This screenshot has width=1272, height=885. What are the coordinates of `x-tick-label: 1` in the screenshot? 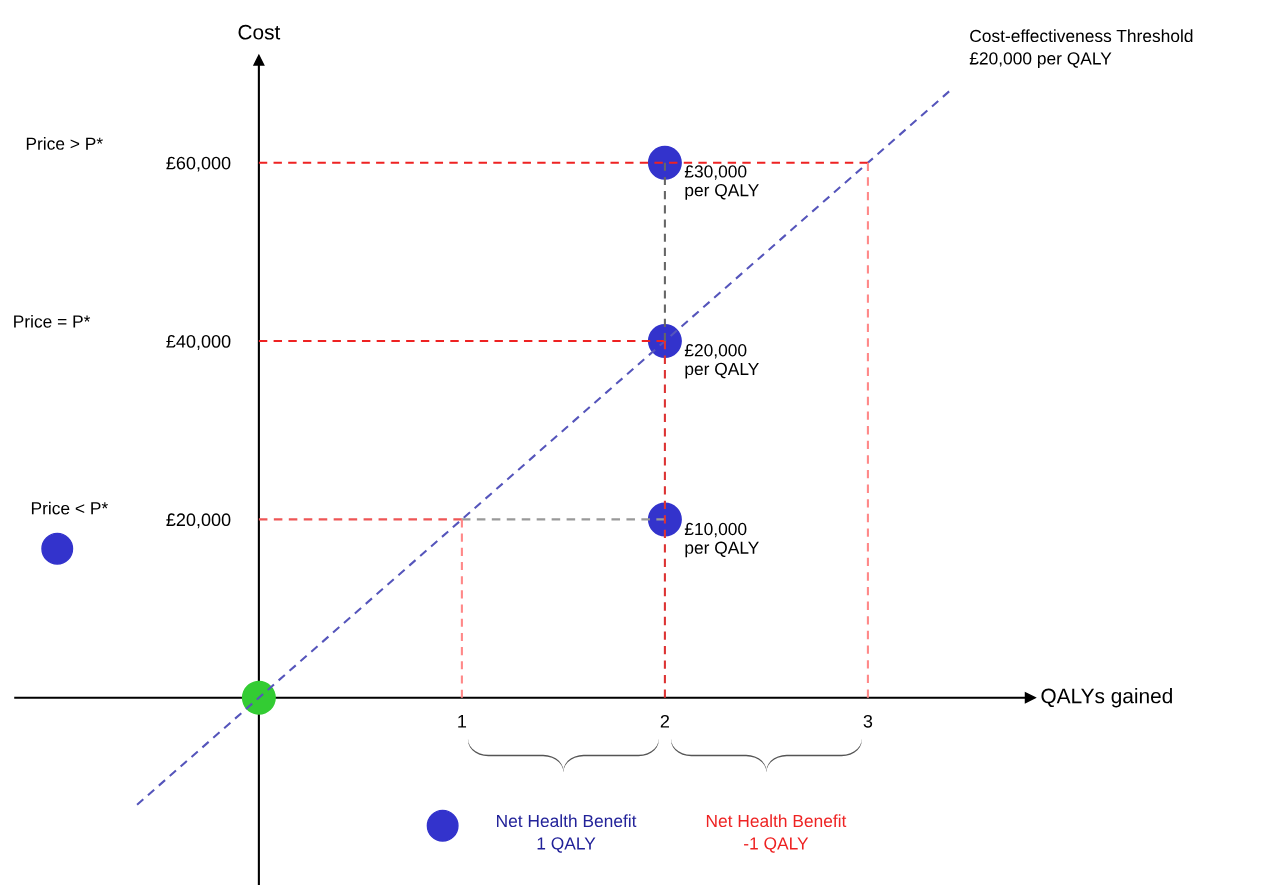 It's located at (462, 721).